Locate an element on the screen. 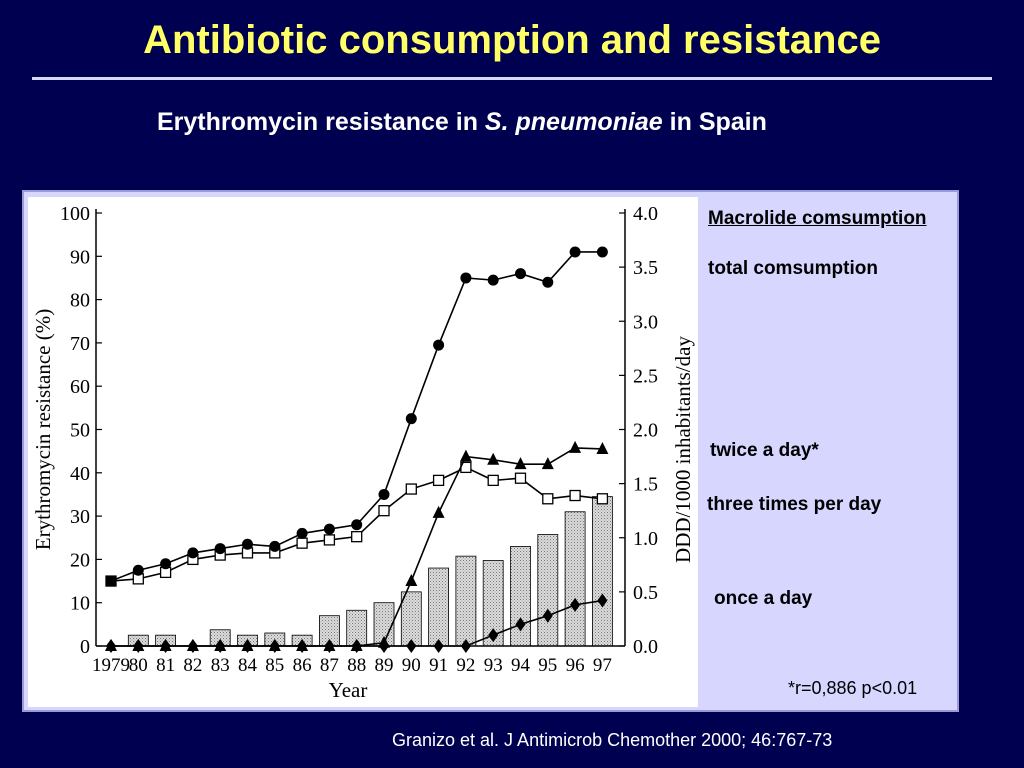 The width and height of the screenshot is (1024, 768). right-tick-label-2.5: 2.5 is located at coordinates (645, 376).